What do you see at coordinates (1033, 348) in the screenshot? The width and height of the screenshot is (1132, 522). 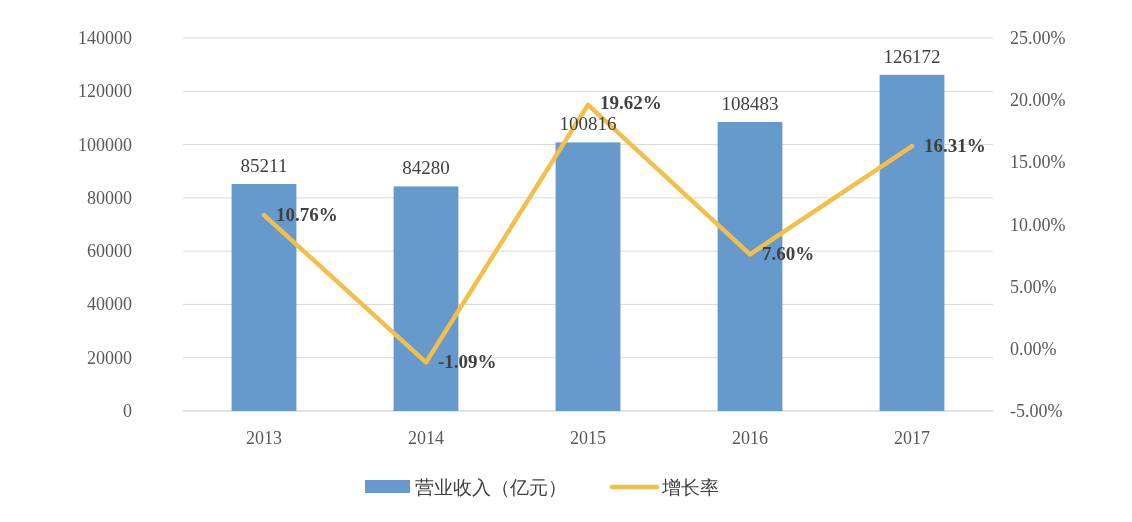 I see `y2-tick-label: 0.00%` at bounding box center [1033, 348].